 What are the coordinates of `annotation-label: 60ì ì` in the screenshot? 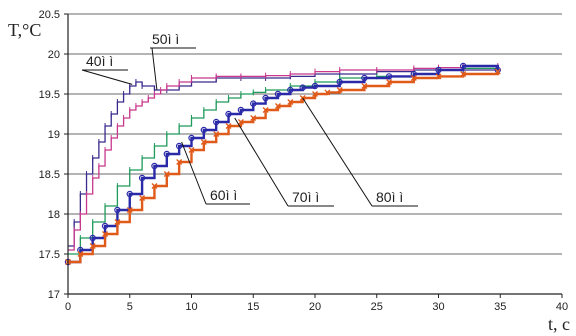 It's located at (223, 195).